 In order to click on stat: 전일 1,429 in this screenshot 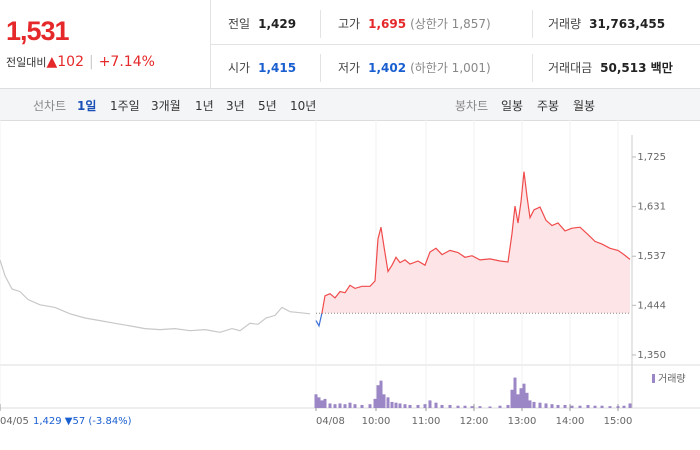, I will do `click(262, 23)`.